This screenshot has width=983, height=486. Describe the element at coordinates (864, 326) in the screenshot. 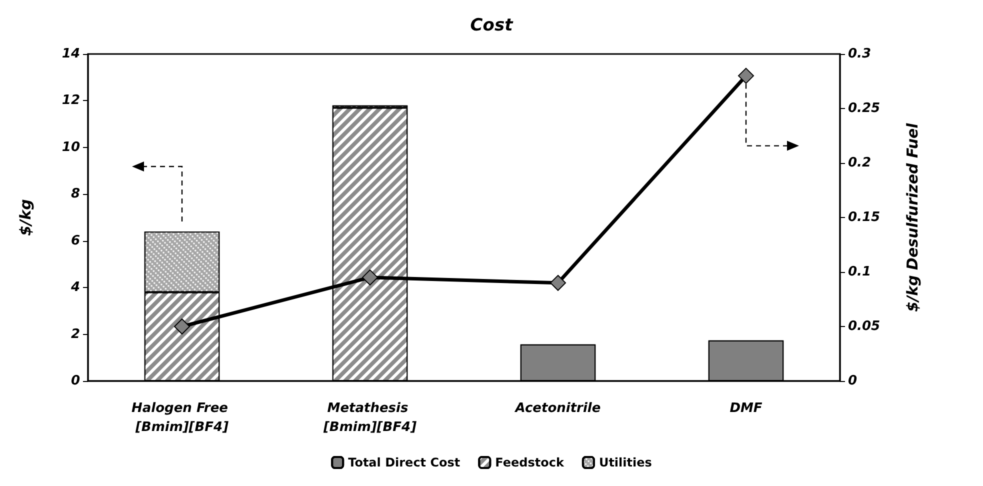

I see `y2-tick-label: 0.05` at that location.